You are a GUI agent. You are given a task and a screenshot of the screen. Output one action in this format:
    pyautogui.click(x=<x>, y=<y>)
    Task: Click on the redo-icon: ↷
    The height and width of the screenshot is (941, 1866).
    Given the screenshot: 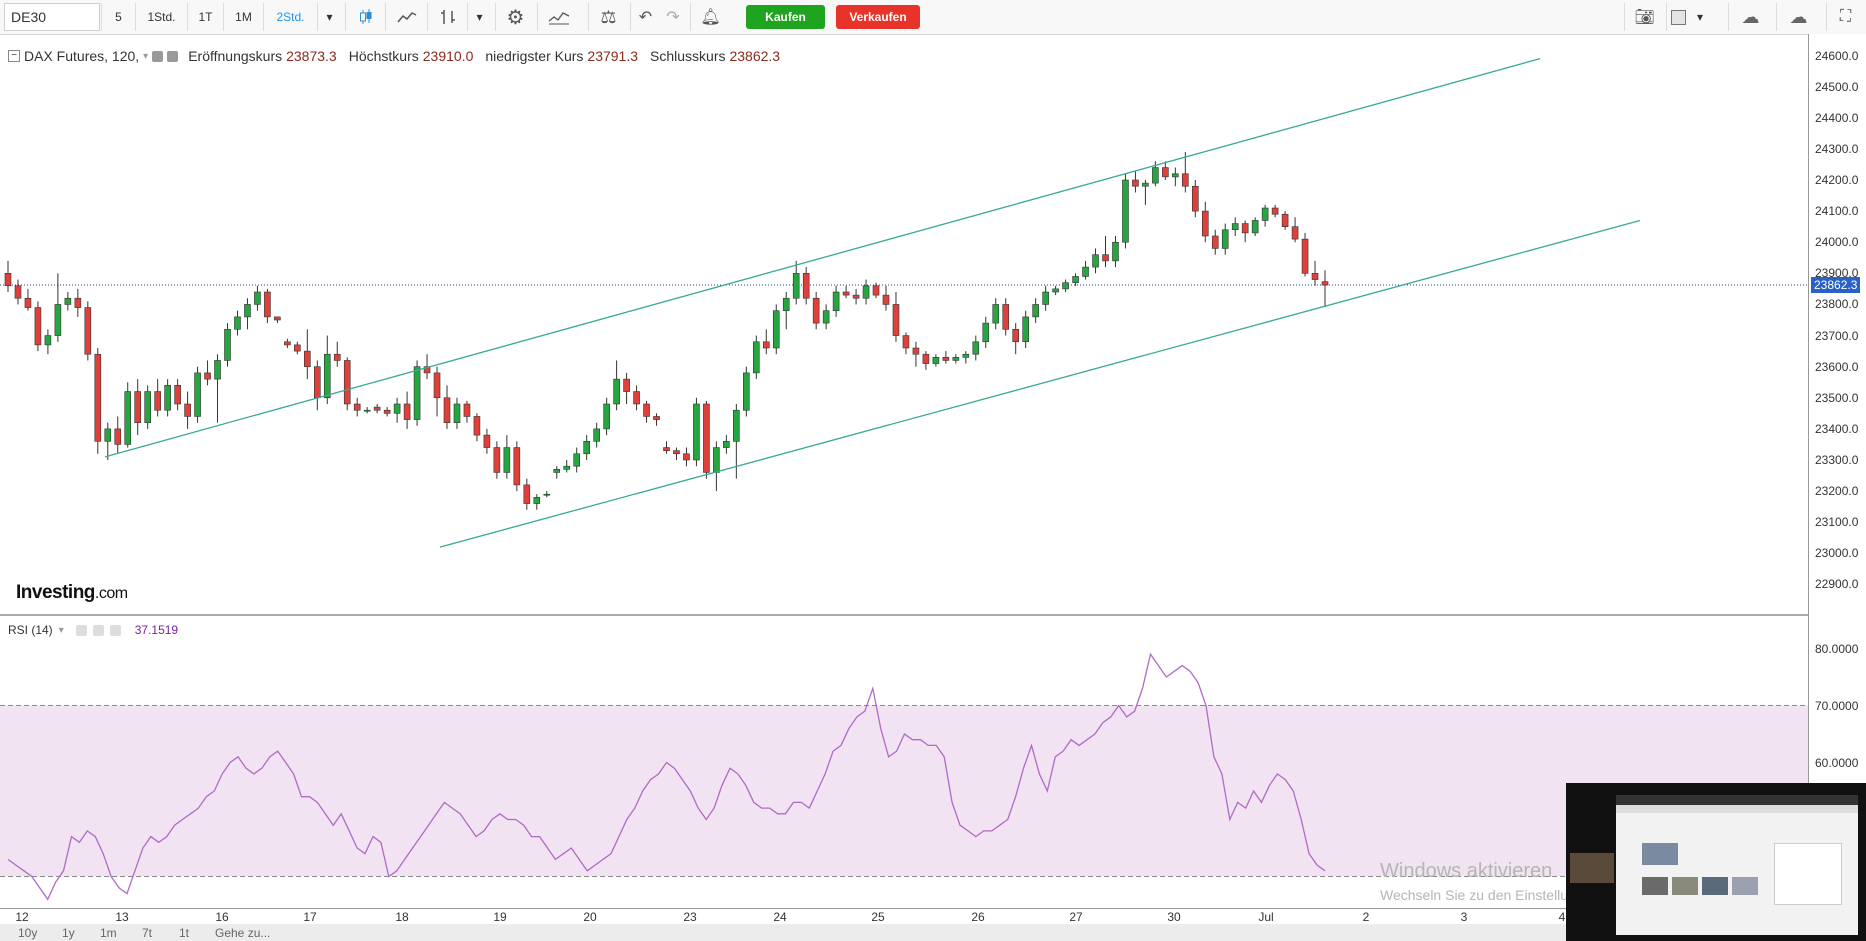 What is the action you would take?
    pyautogui.click(x=673, y=17)
    